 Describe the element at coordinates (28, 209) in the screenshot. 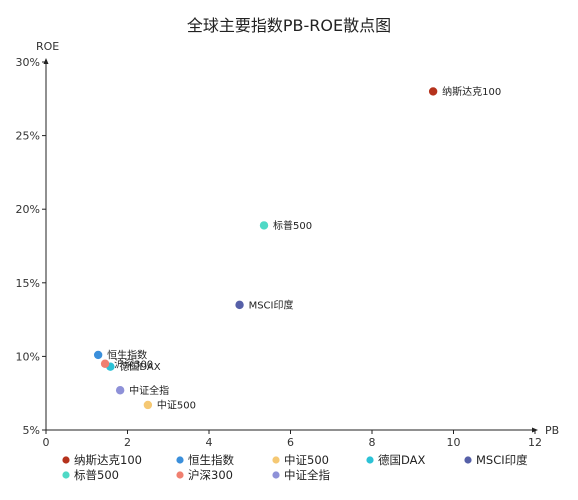

I see `y-tick-label: 20%` at that location.